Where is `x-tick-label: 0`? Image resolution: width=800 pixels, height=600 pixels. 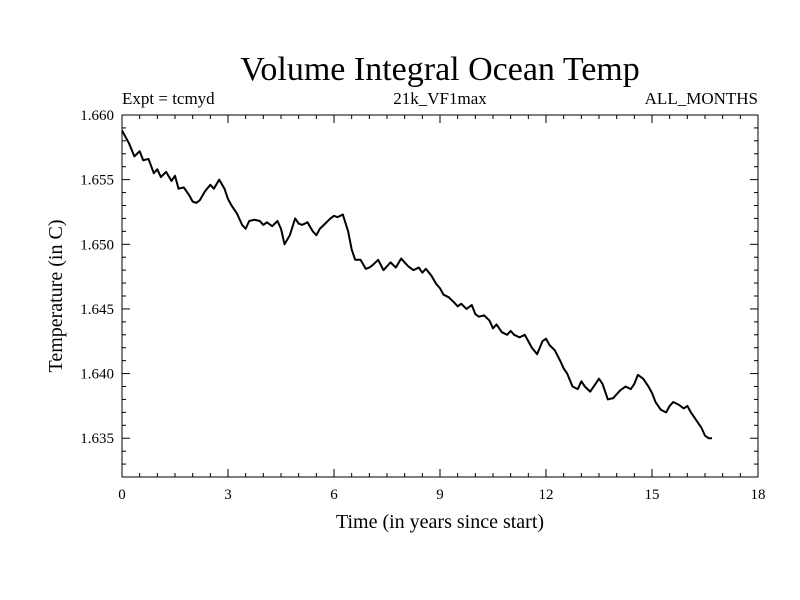
x-tick-label: 0 is located at coordinates (122, 495).